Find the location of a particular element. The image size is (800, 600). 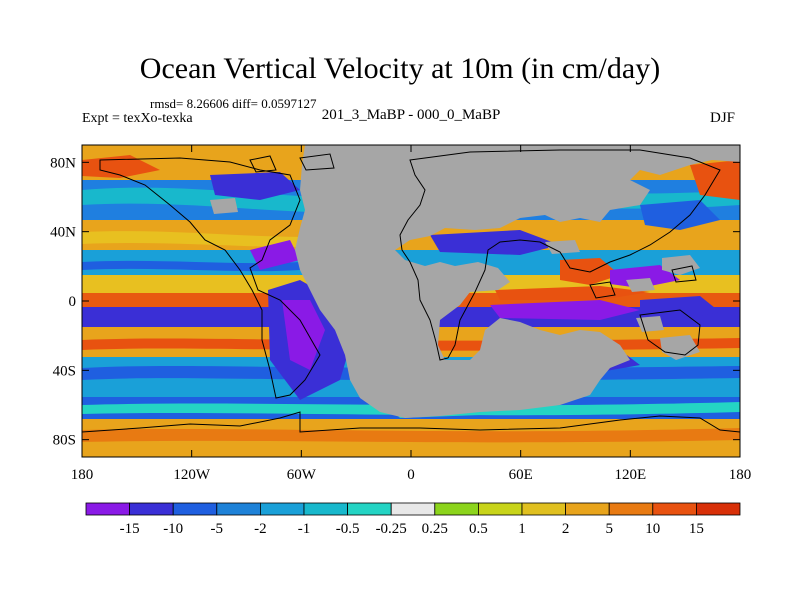

x-tick-label: 120W is located at coordinates (192, 475).